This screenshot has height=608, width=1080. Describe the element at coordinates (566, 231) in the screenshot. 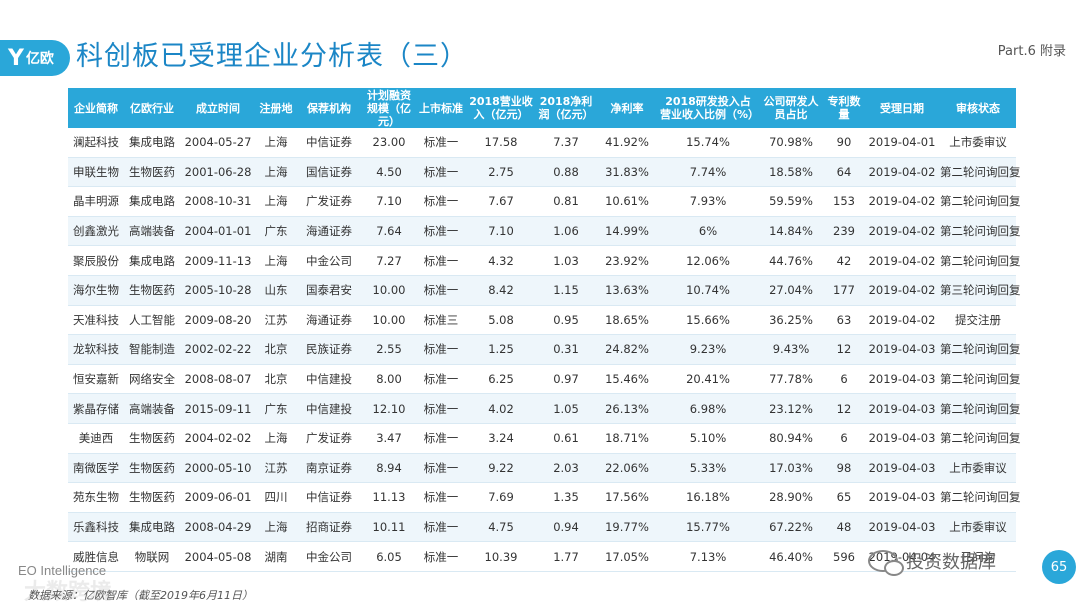

I see `table-cell: 1.06` at that location.